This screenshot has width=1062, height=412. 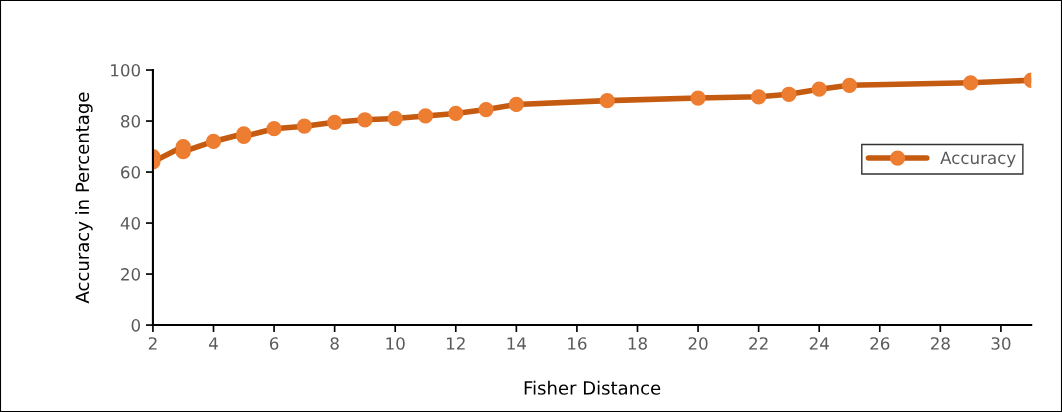 What do you see at coordinates (130, 223) in the screenshot?
I see `y-tick-label: 40` at bounding box center [130, 223].